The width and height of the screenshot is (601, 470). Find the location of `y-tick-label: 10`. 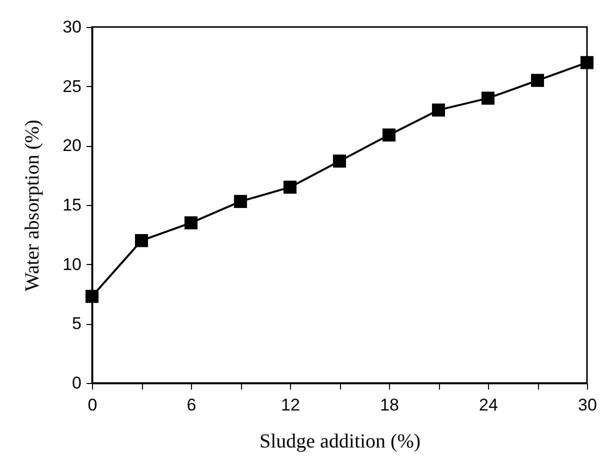

y-tick-label: 10 is located at coordinates (72, 264).